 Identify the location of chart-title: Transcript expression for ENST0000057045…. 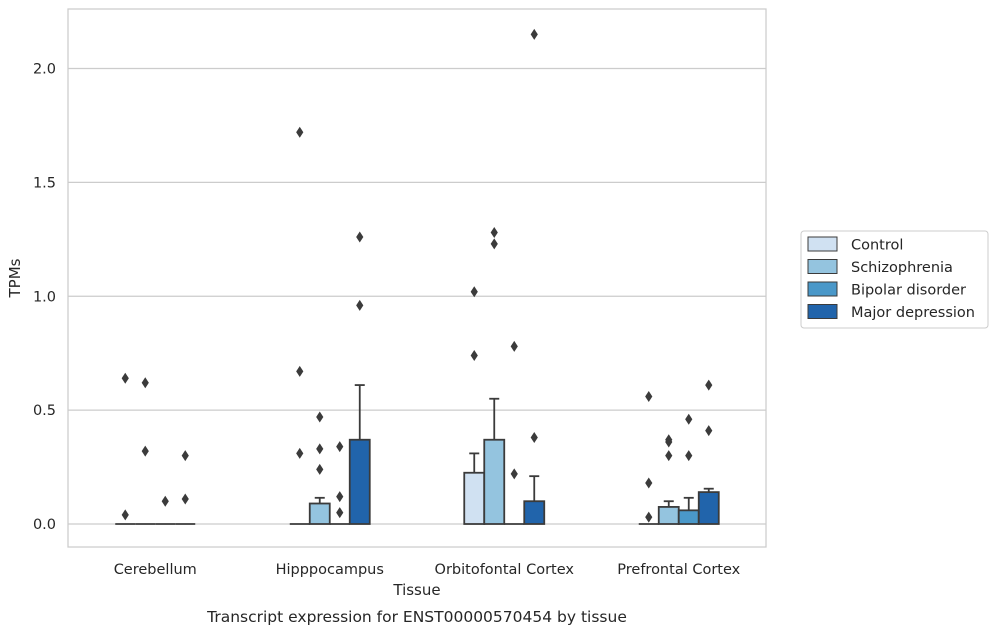
(416, 617).